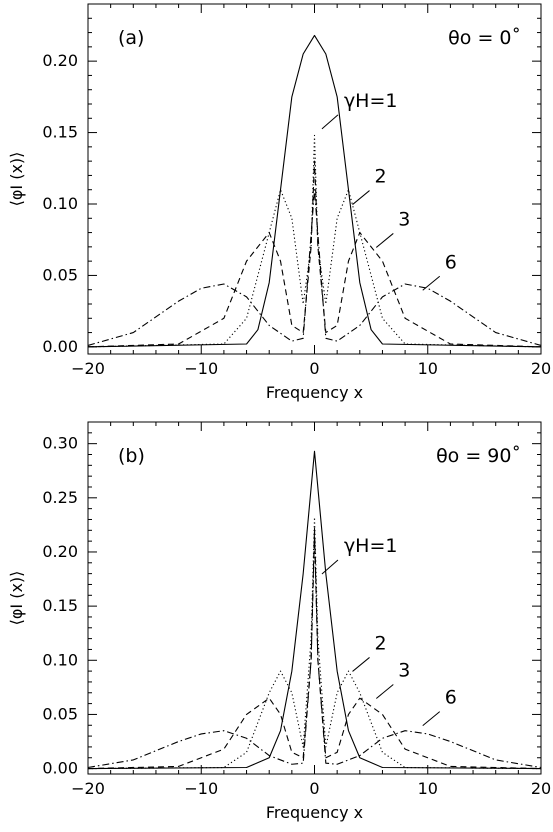 This screenshot has width=553, height=832. Describe the element at coordinates (484, 38) in the screenshot. I see `angle-annotation: θo = 0˚` at that location.